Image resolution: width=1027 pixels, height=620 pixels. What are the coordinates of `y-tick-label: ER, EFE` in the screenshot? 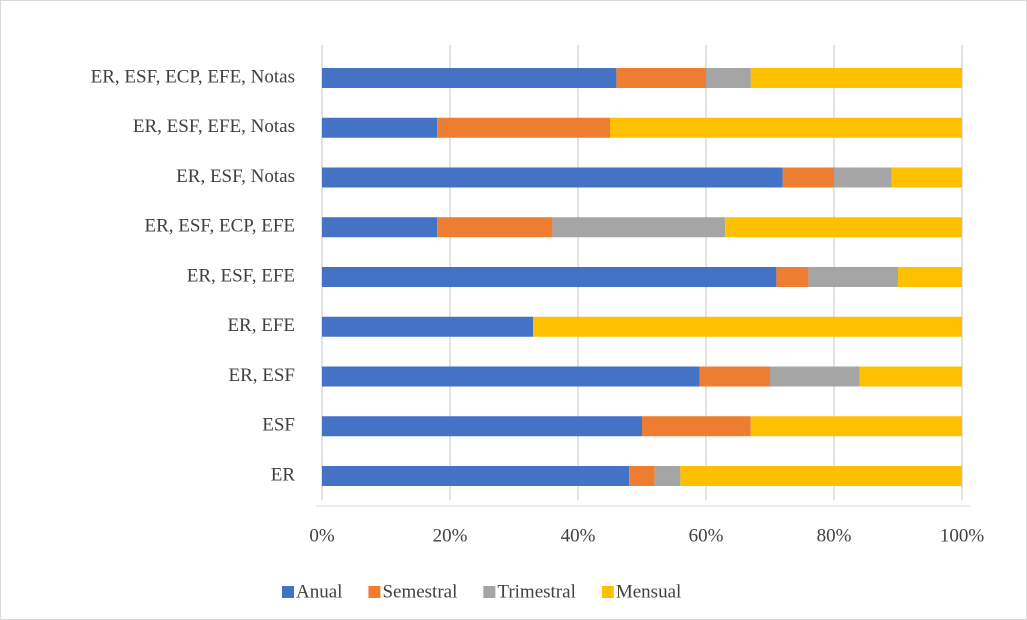 It's located at (261, 325).